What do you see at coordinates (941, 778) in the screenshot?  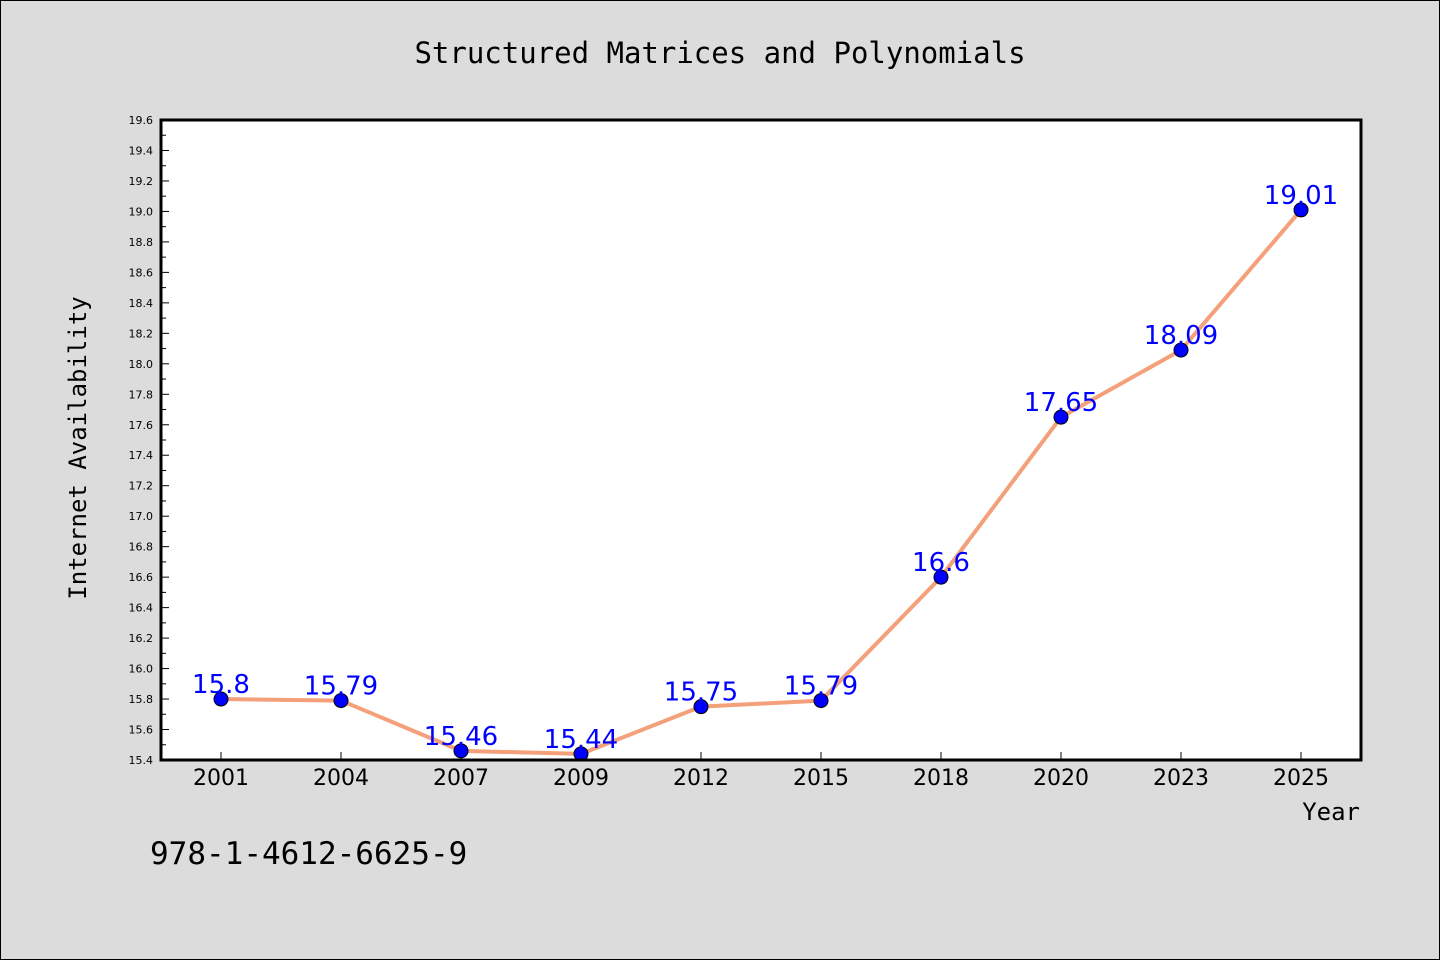 I see `x-tick-label: 2018` at bounding box center [941, 778].